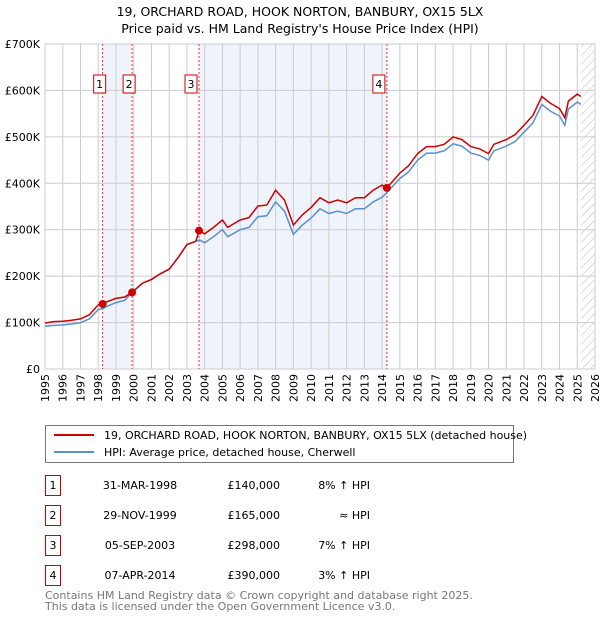  I want to click on x-tick-label: 2020, so click(489, 388).